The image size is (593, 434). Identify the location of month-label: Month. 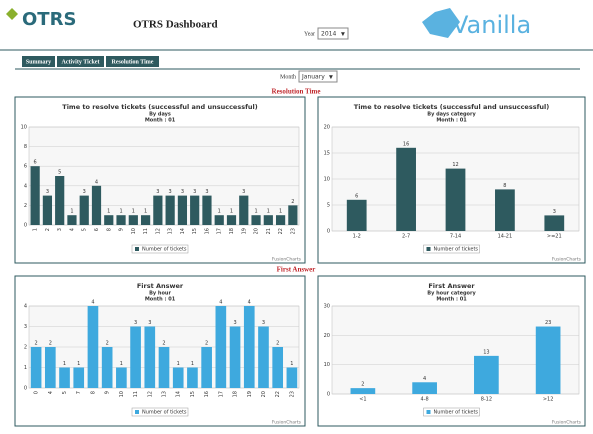
(288, 77).